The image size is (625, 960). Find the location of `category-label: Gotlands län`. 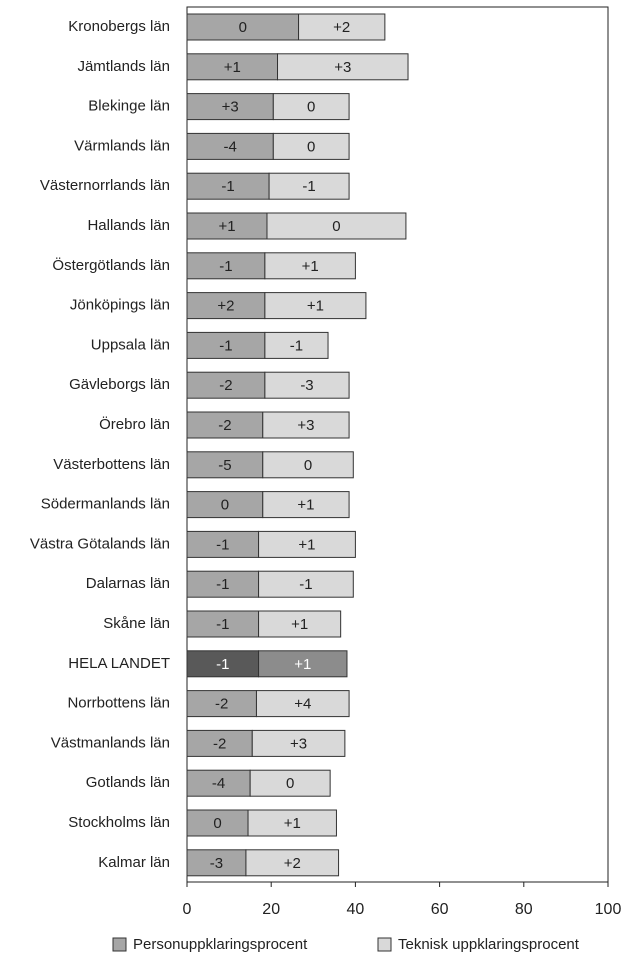

category-label: Gotlands län is located at coordinates (128, 782).